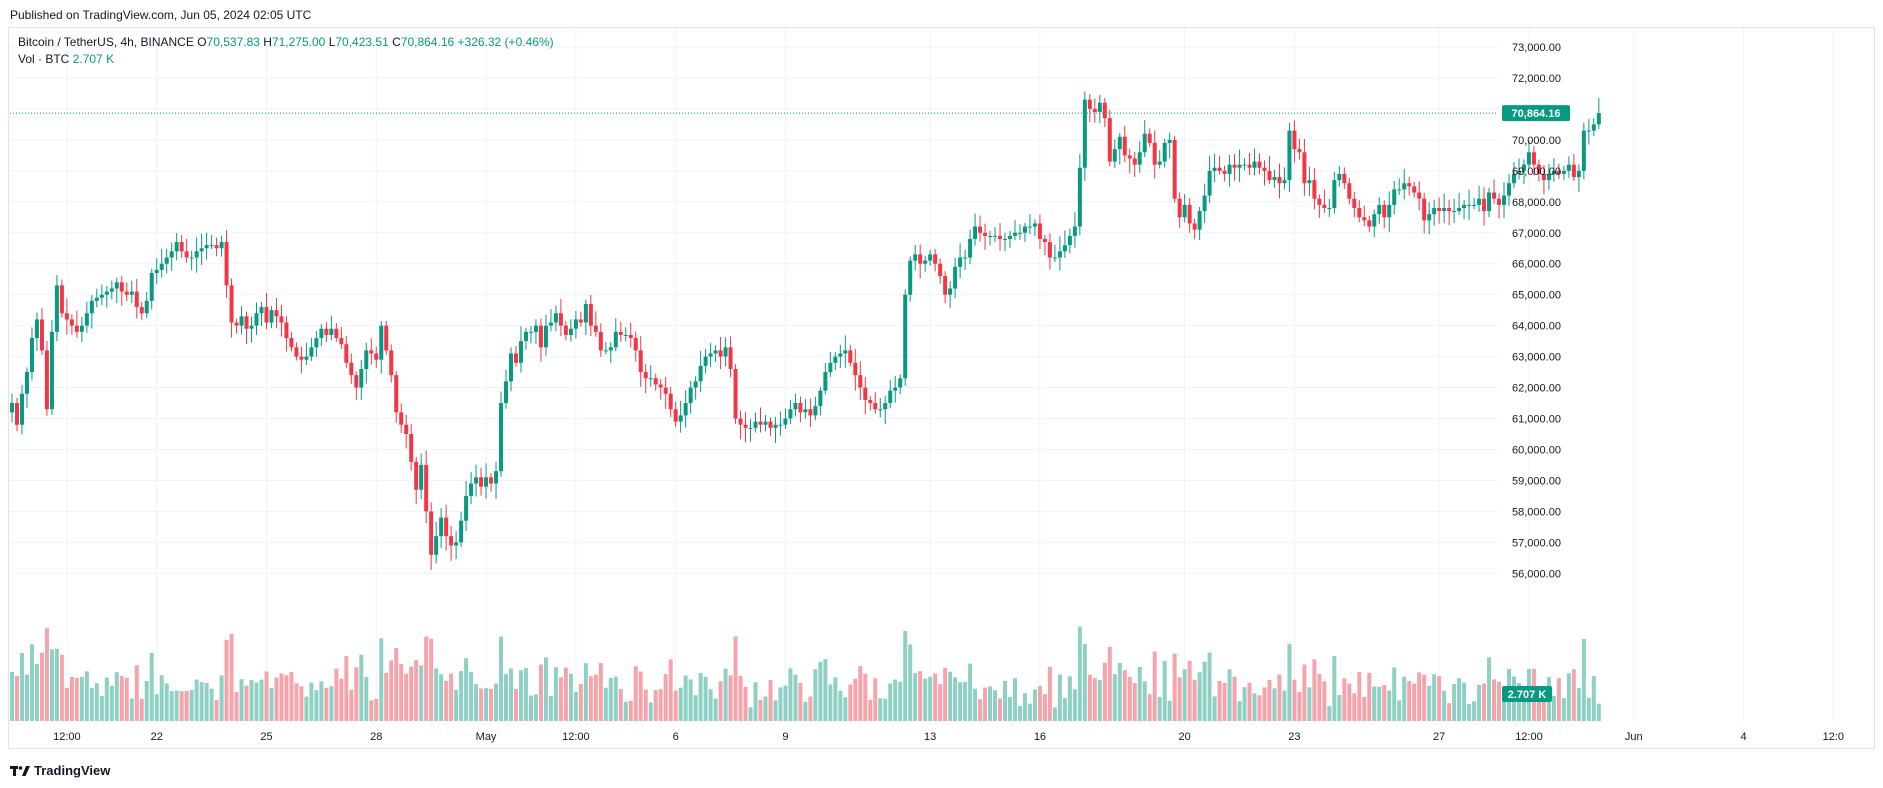 The image size is (1883, 788). Describe the element at coordinates (505, 42) in the screenshot. I see `change-value: +326.32 (+0.46%)` at that location.